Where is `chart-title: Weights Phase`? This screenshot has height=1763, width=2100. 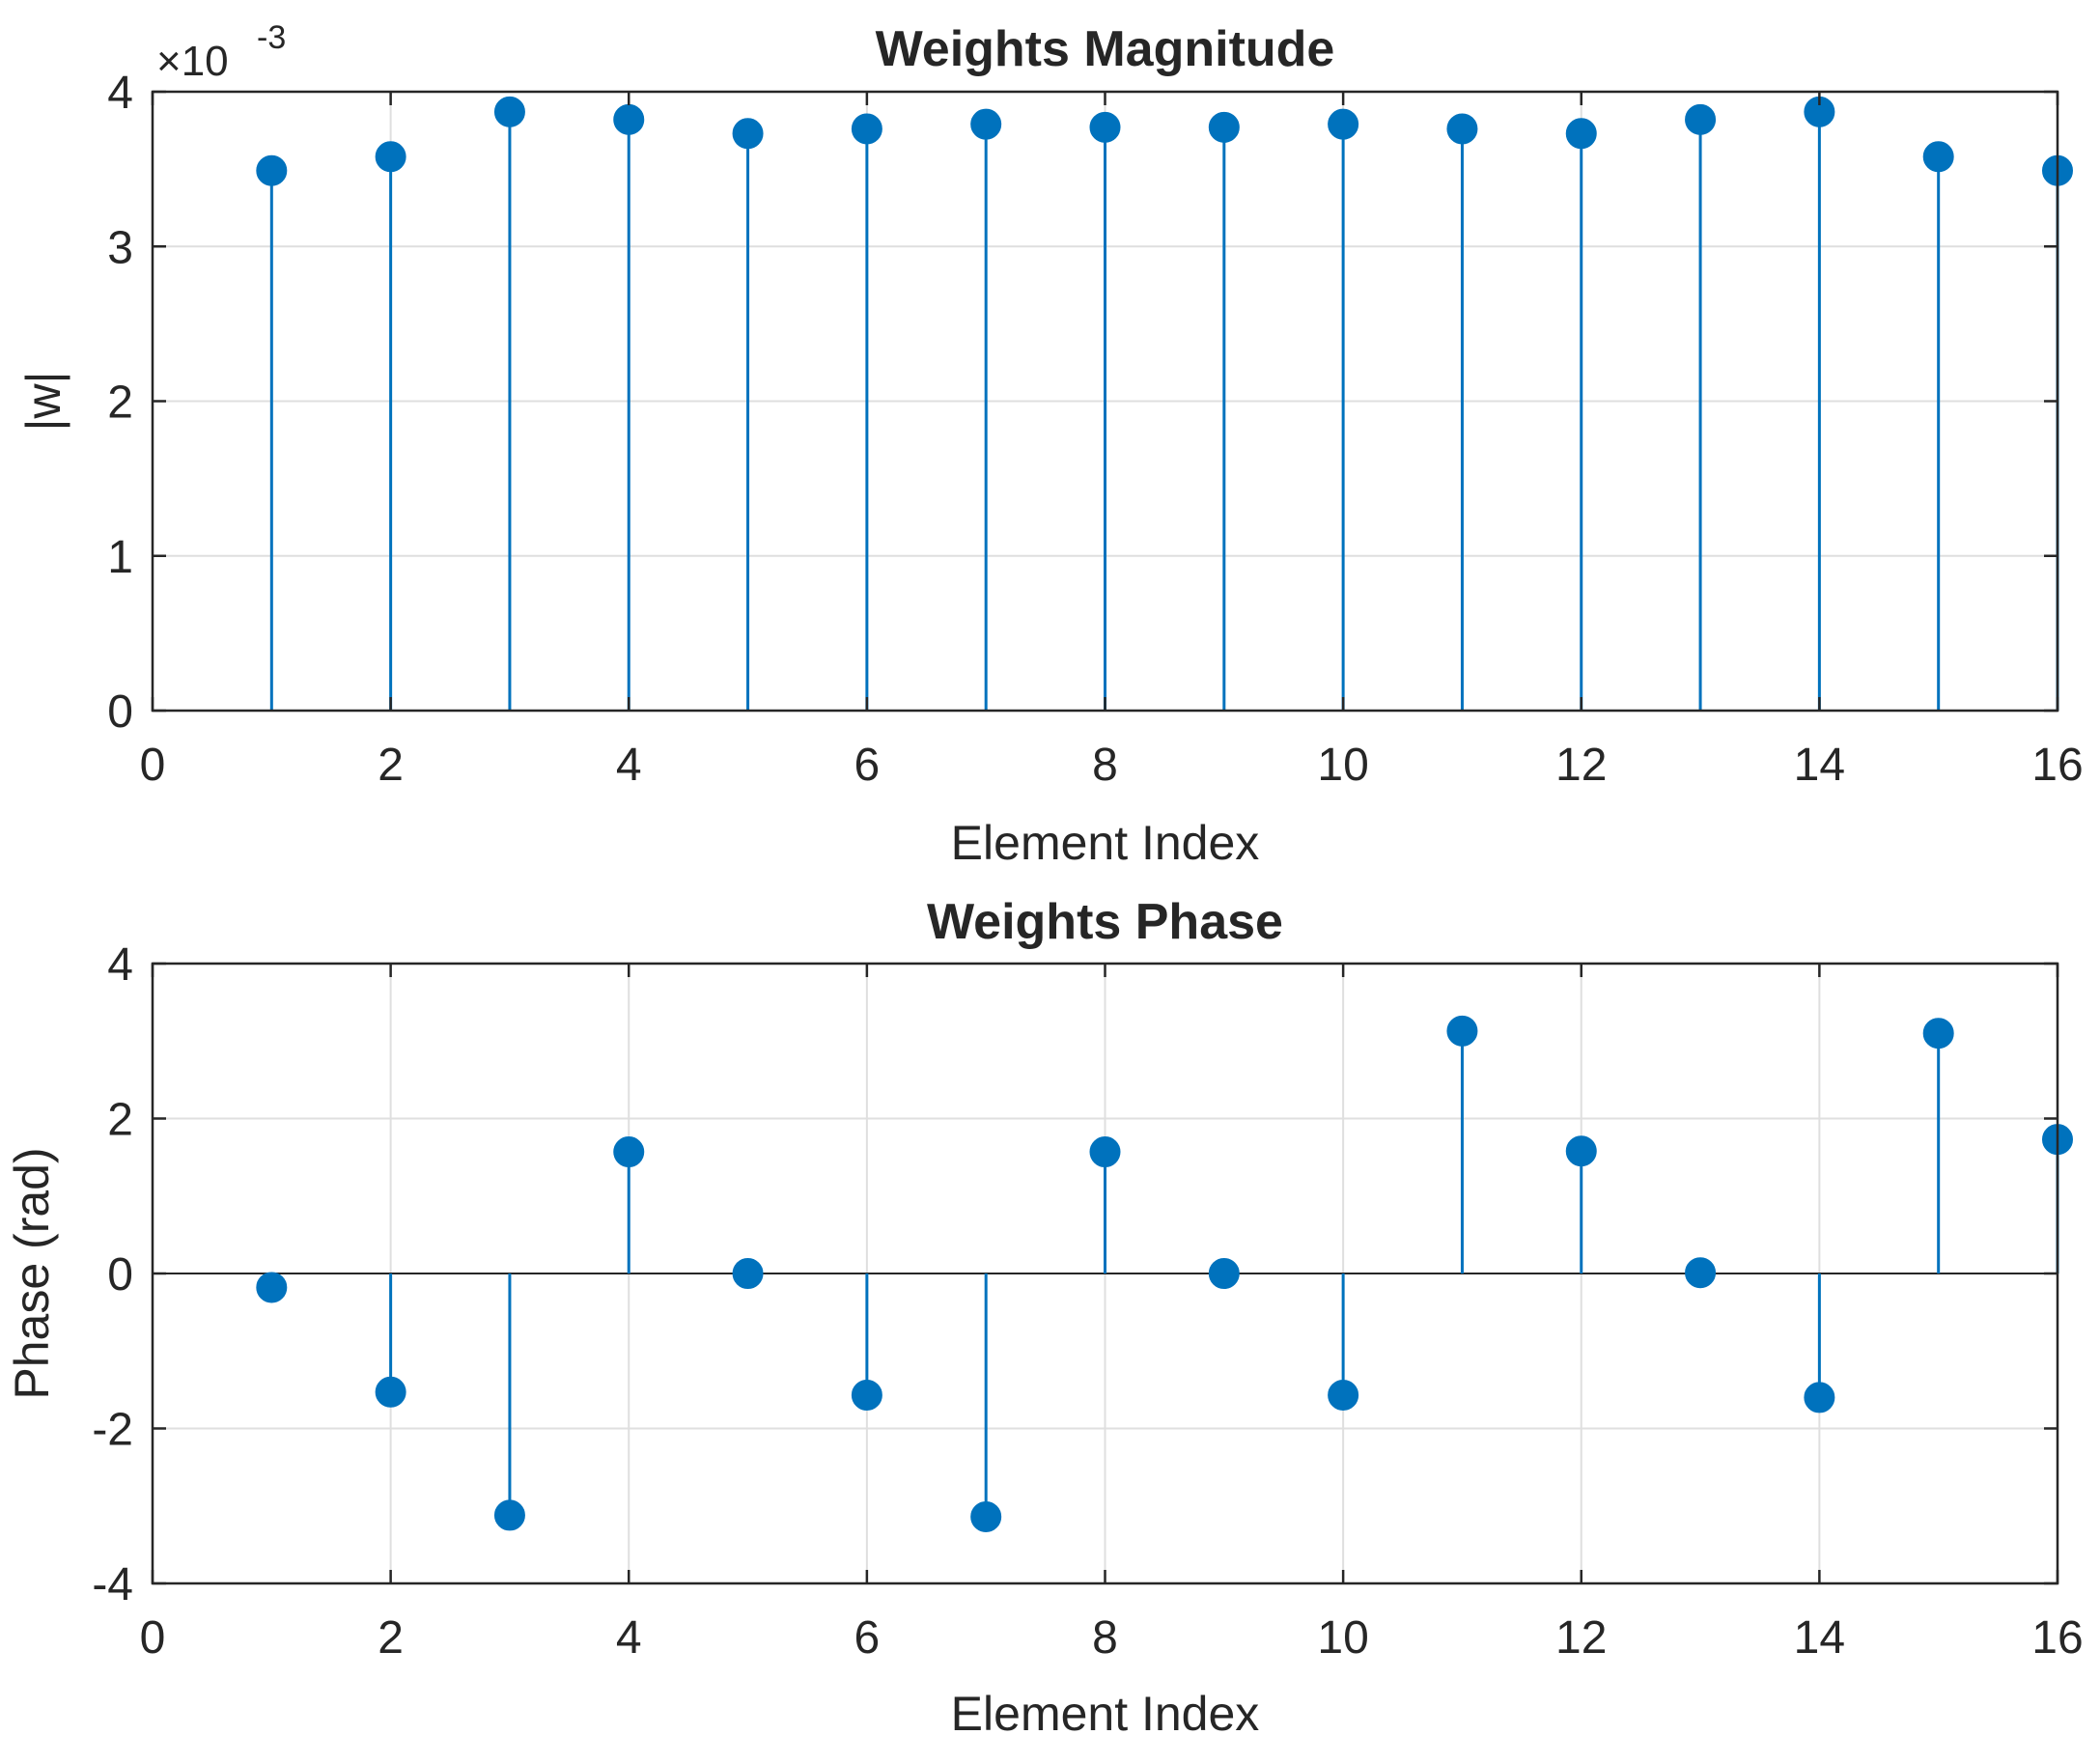
chart-title: Weights Phase is located at coordinates (1105, 922).